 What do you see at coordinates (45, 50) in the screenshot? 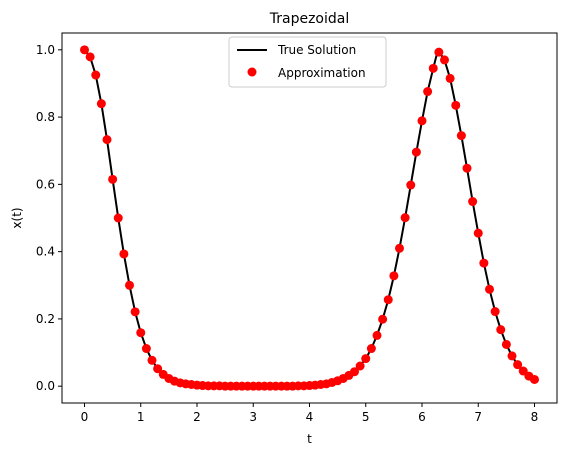
I see `y-tick-label: 1.0` at bounding box center [45, 50].